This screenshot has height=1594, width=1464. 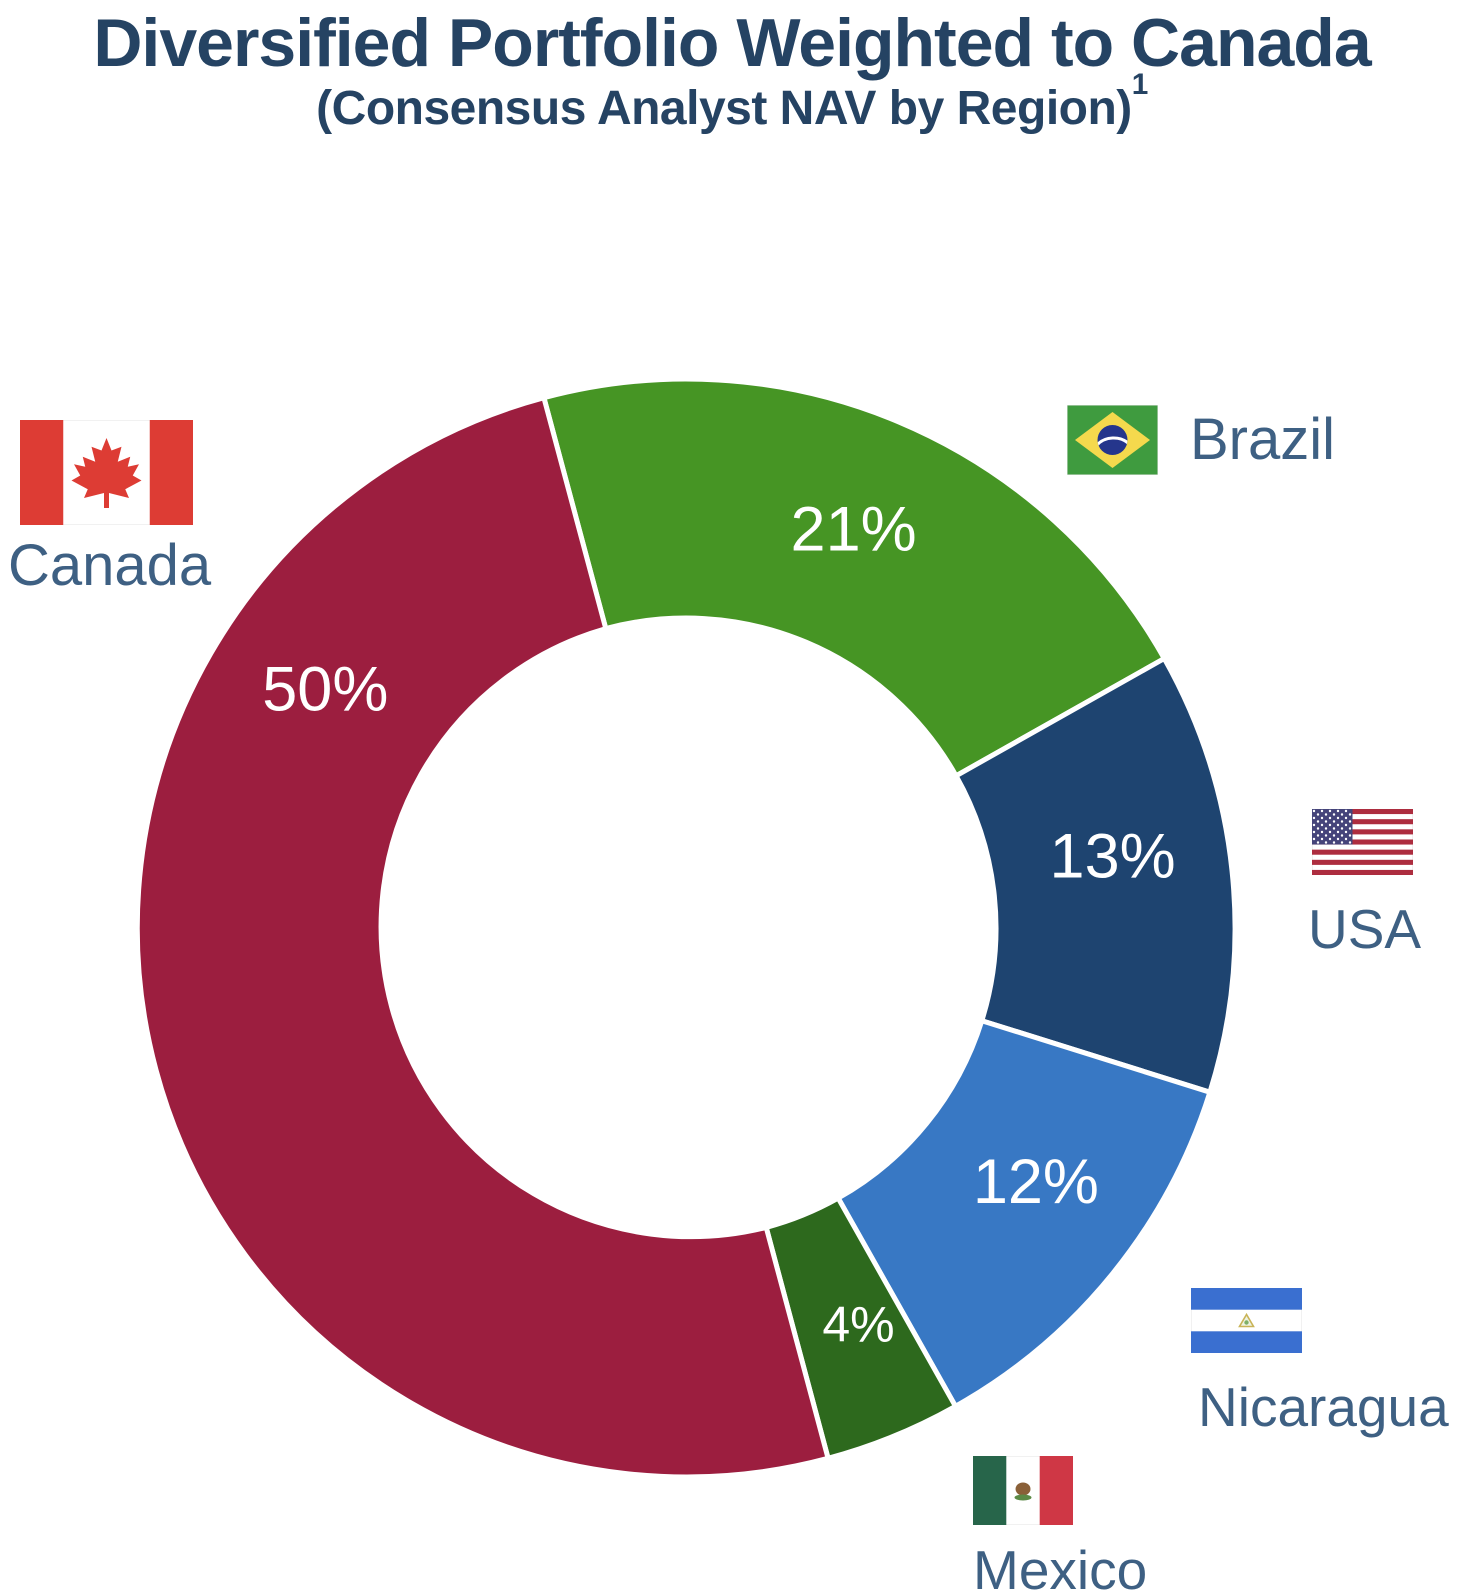 What do you see at coordinates (1364, 883) in the screenshot?
I see `legend-usa: USA` at bounding box center [1364, 883].